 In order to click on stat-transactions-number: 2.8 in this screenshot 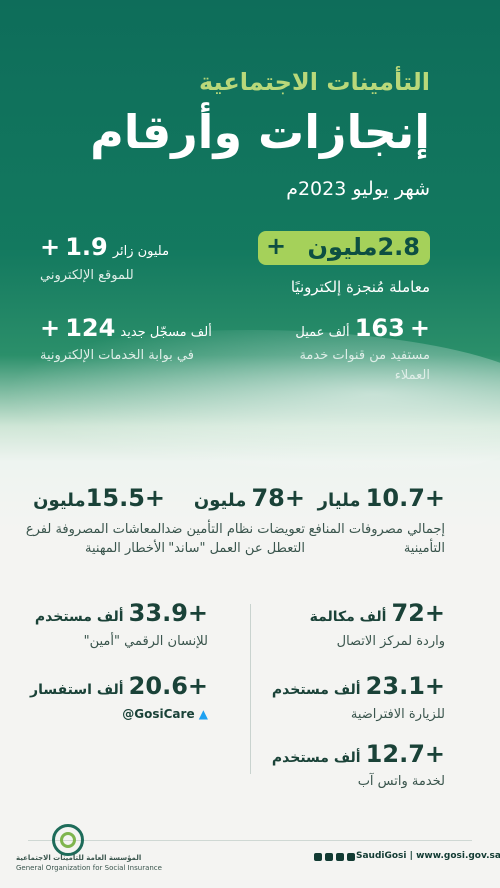, I will do `click(398, 247)`.